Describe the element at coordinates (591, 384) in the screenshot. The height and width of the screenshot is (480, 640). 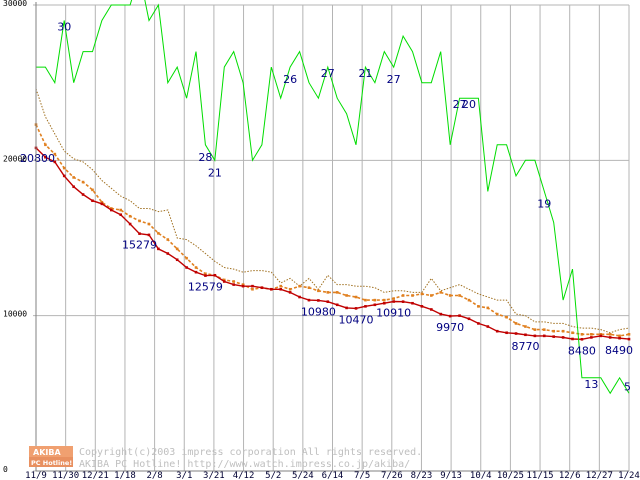
I see `data-label-shop-count: 13` at that location.